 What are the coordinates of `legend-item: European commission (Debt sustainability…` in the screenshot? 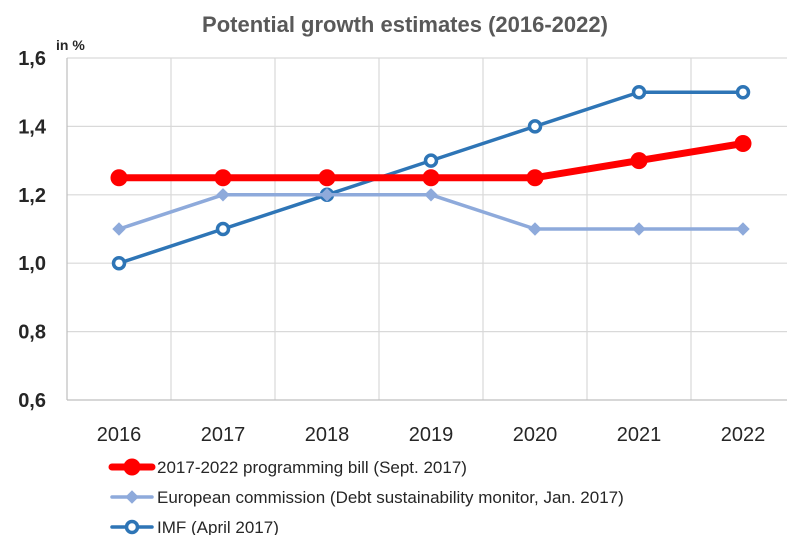 It's located at (367, 497).